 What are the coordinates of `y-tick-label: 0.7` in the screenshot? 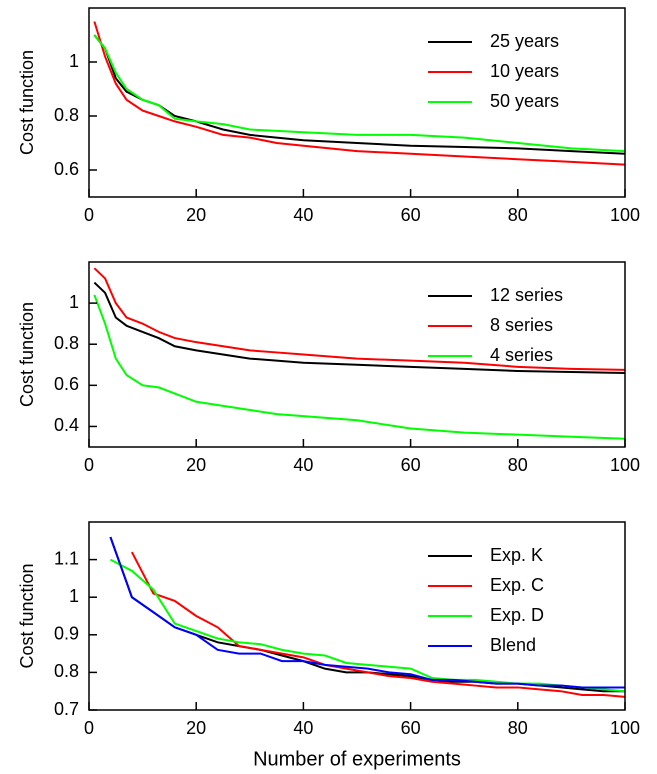 It's located at (66, 709).